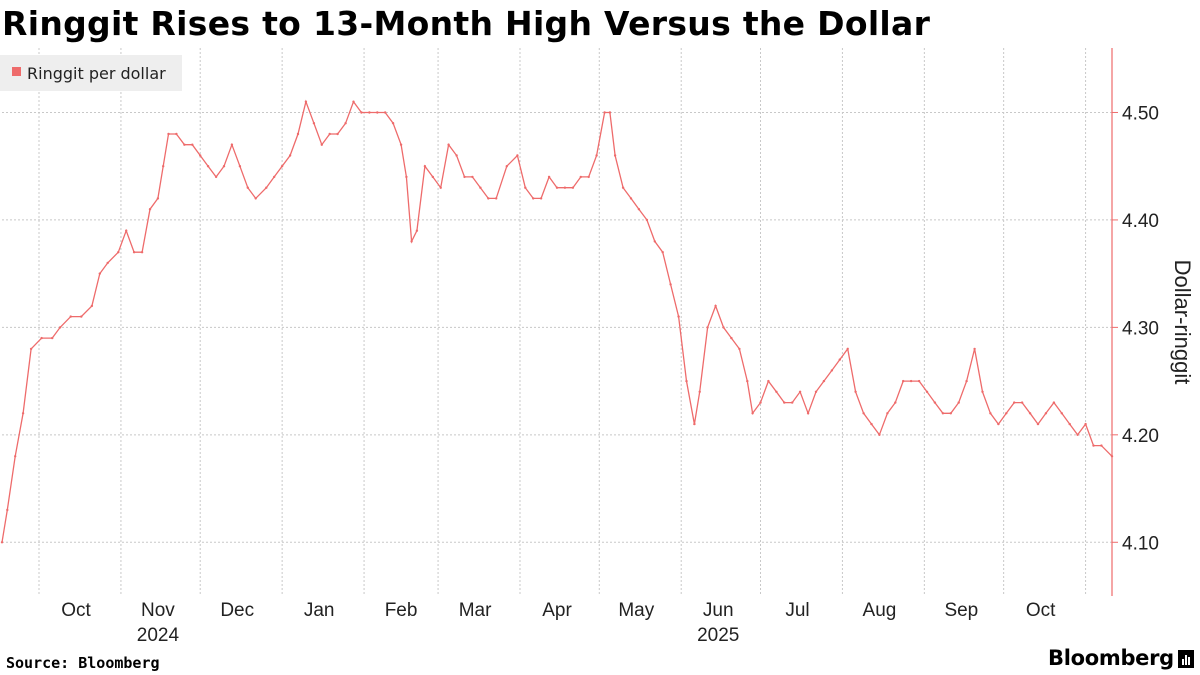  I want to click on y-tick-label: 4.30, so click(1140, 328).